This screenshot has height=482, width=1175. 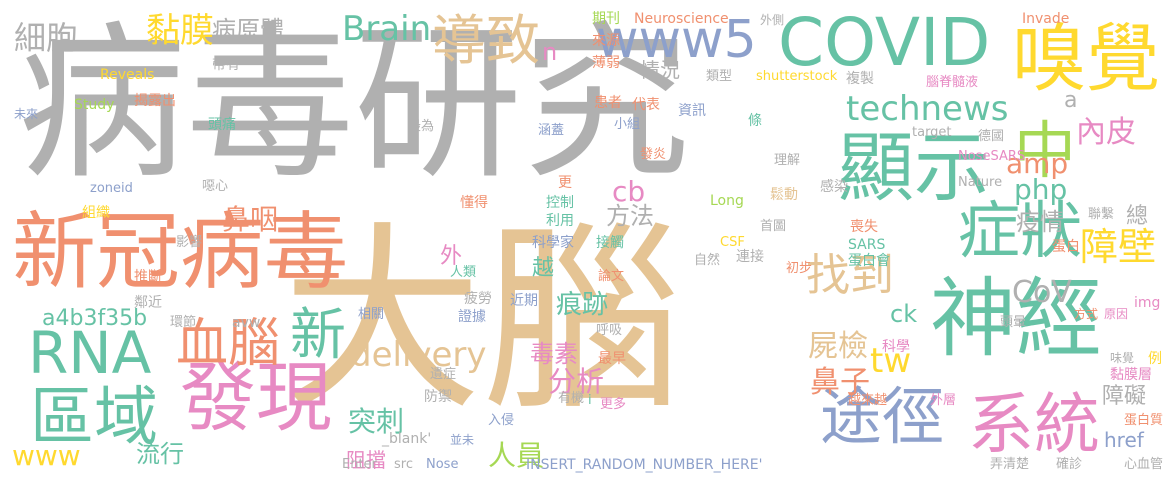 I want to click on word: 例, so click(x=1155, y=359).